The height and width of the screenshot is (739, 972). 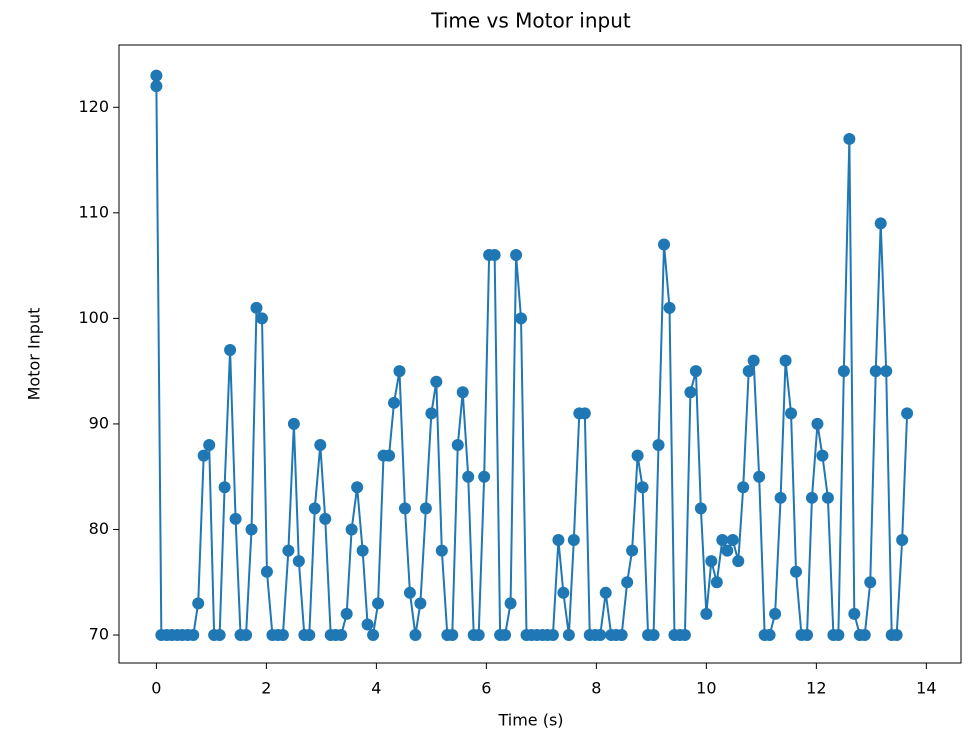 What do you see at coordinates (93, 106) in the screenshot?
I see `y-tick-label: 120` at bounding box center [93, 106].